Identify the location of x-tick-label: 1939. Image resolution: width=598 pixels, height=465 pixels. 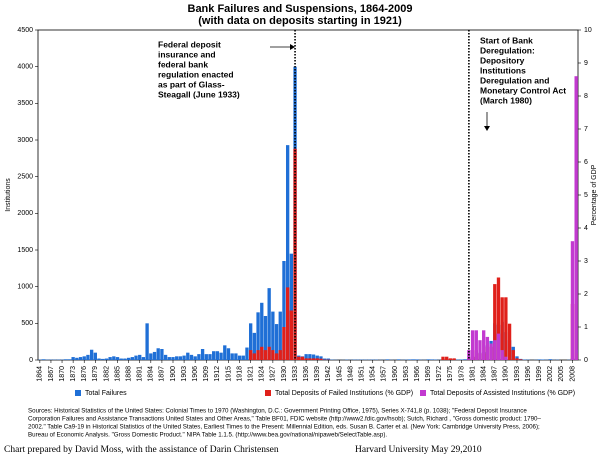
(317, 374).